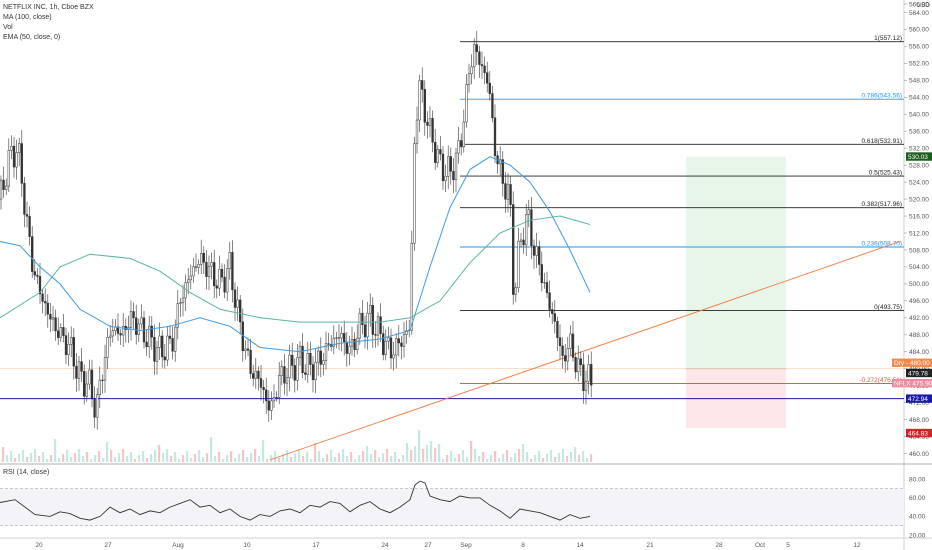 This screenshot has height=550, width=932. Describe the element at coordinates (32, 37) in the screenshot. I see `legend-ema: EMA (50, close, 0)` at that location.